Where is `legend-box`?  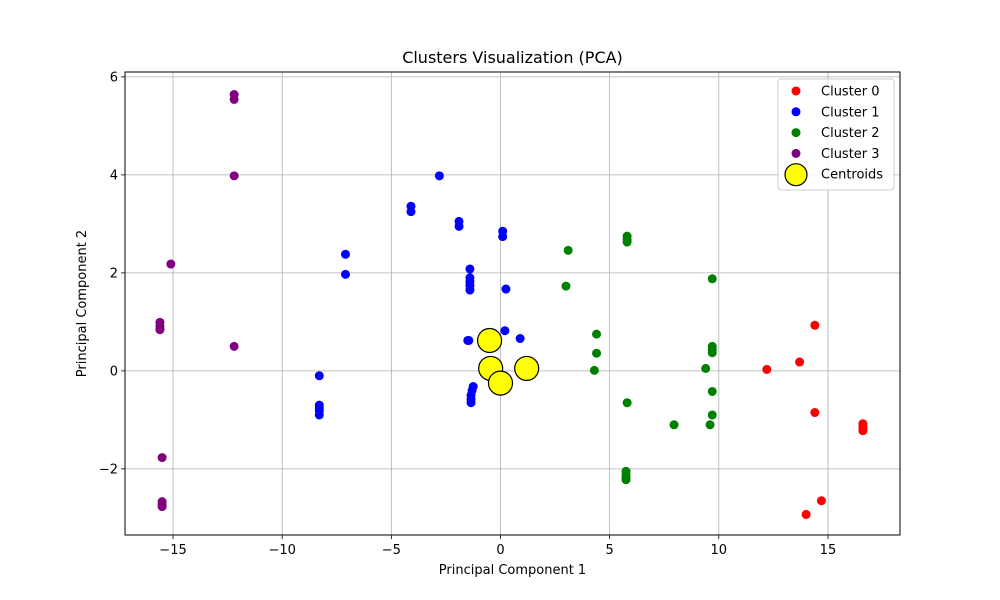
legend-box is located at coordinates (836, 134).